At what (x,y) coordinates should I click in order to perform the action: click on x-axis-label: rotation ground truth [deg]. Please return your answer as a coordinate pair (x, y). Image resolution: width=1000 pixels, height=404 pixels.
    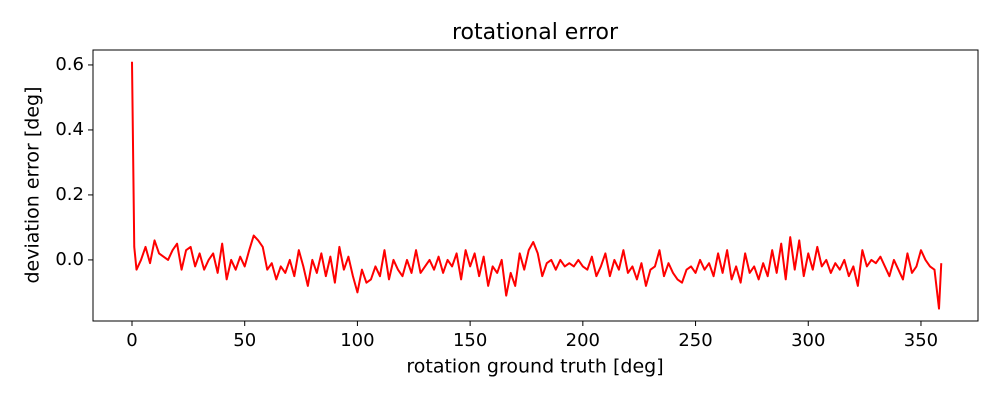
    Looking at the image, I should click on (534, 367).